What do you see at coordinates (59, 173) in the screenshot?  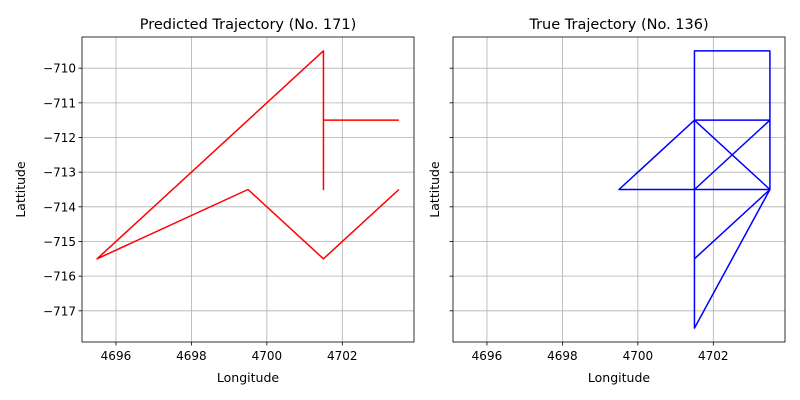 I see `y-tick-label: −713` at bounding box center [59, 173].